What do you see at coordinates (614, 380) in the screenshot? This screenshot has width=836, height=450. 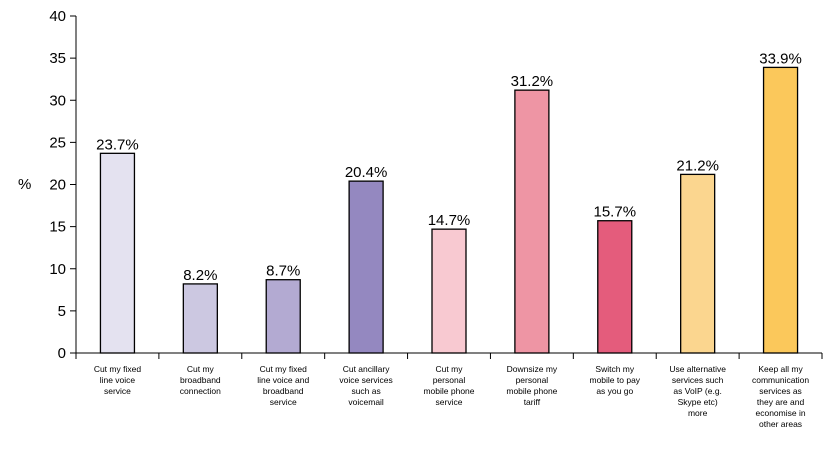 I see `category-label: mobile to pay` at bounding box center [614, 380].